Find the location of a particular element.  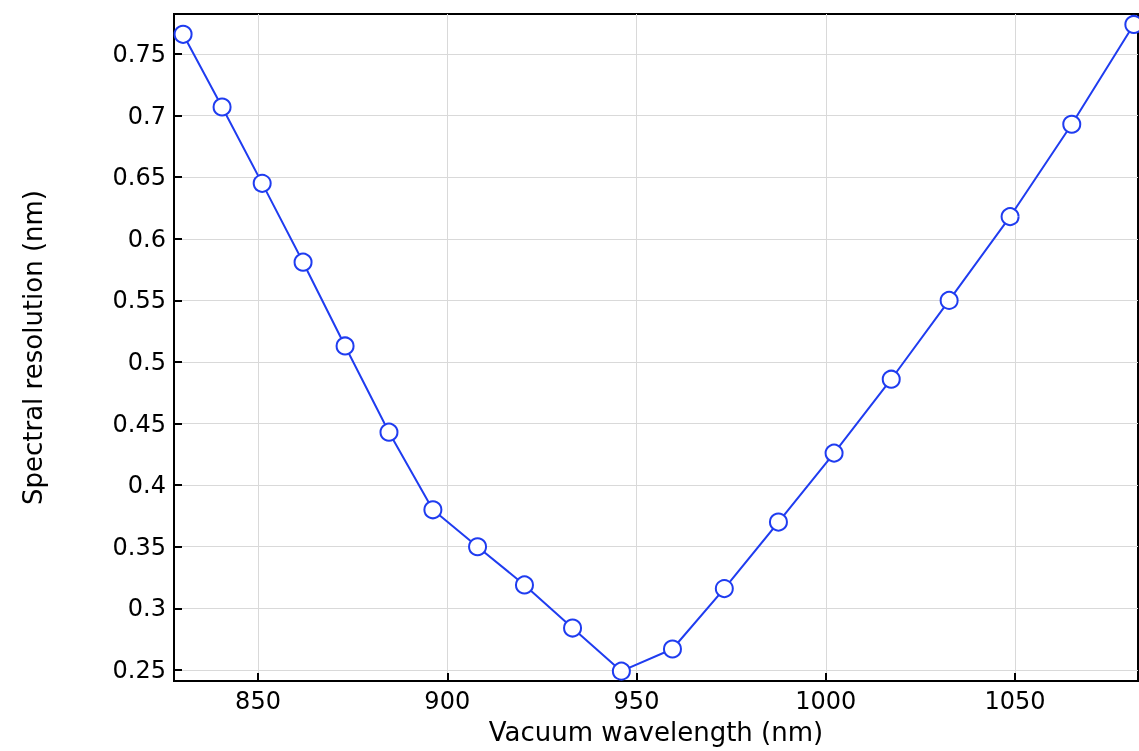

y-tick-label: 0.3 is located at coordinates (146, 608).